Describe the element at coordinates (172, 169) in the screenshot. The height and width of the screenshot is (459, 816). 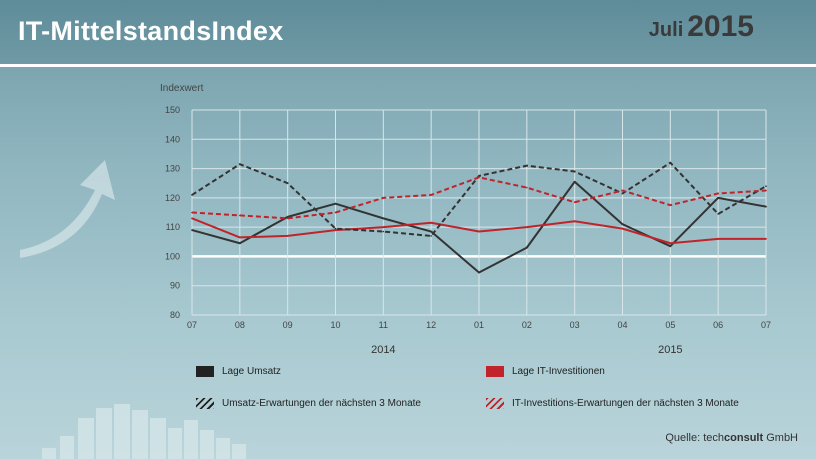
I see `y-tick-label: 130` at that location.